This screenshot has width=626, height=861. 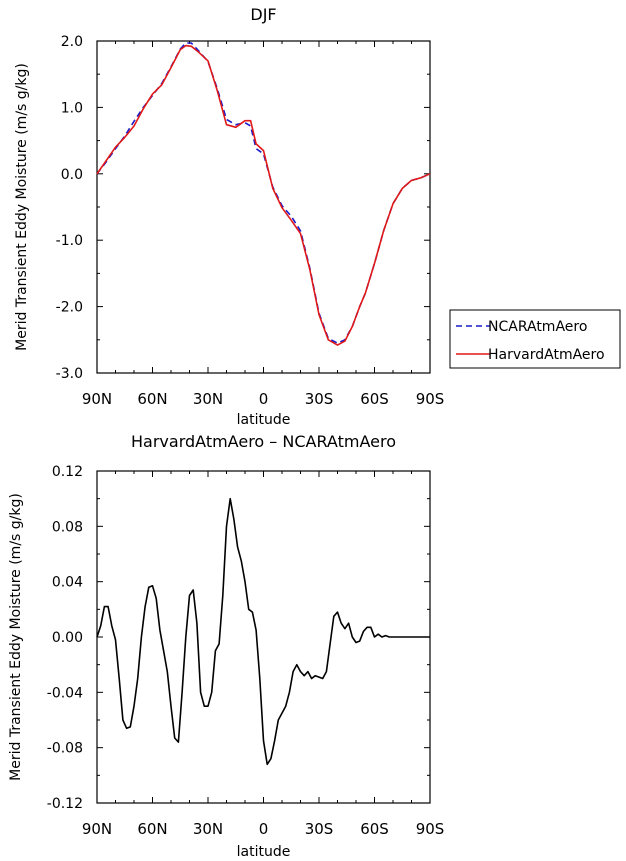 I want to click on y-tick-label: 1.0, so click(x=72, y=108).